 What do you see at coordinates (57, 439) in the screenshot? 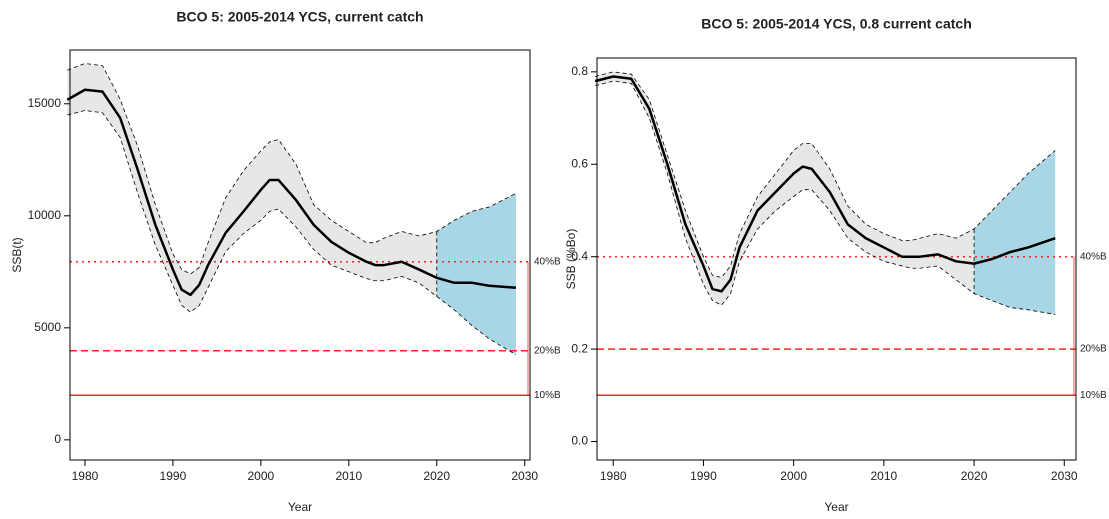
I see `y-tick-label: 0` at bounding box center [57, 439].